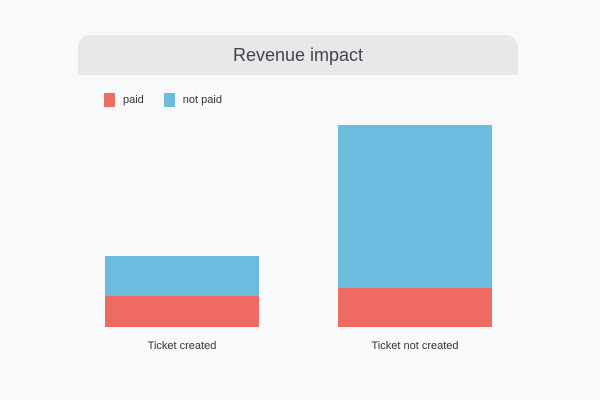  I want to click on chart-title: Revenue impact, so click(298, 54).